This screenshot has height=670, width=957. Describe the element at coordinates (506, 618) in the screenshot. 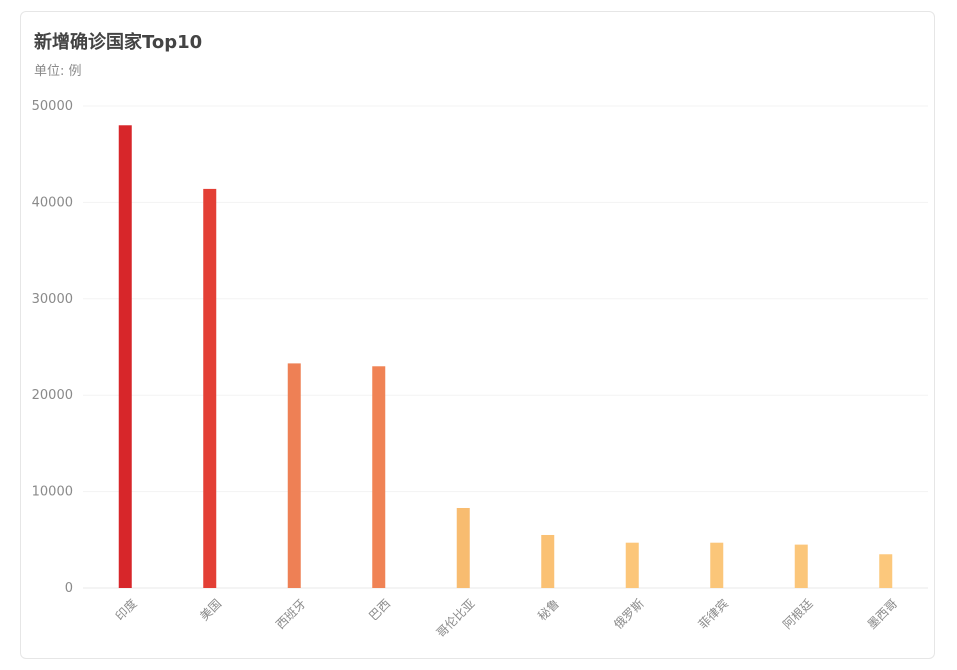

I see `x-axis-labels: 印度 美国 西班牙 巴西 哥伦比亚 秘鲁 俄罗斯 菲律宾 阿根廷 墨西哥` at that location.